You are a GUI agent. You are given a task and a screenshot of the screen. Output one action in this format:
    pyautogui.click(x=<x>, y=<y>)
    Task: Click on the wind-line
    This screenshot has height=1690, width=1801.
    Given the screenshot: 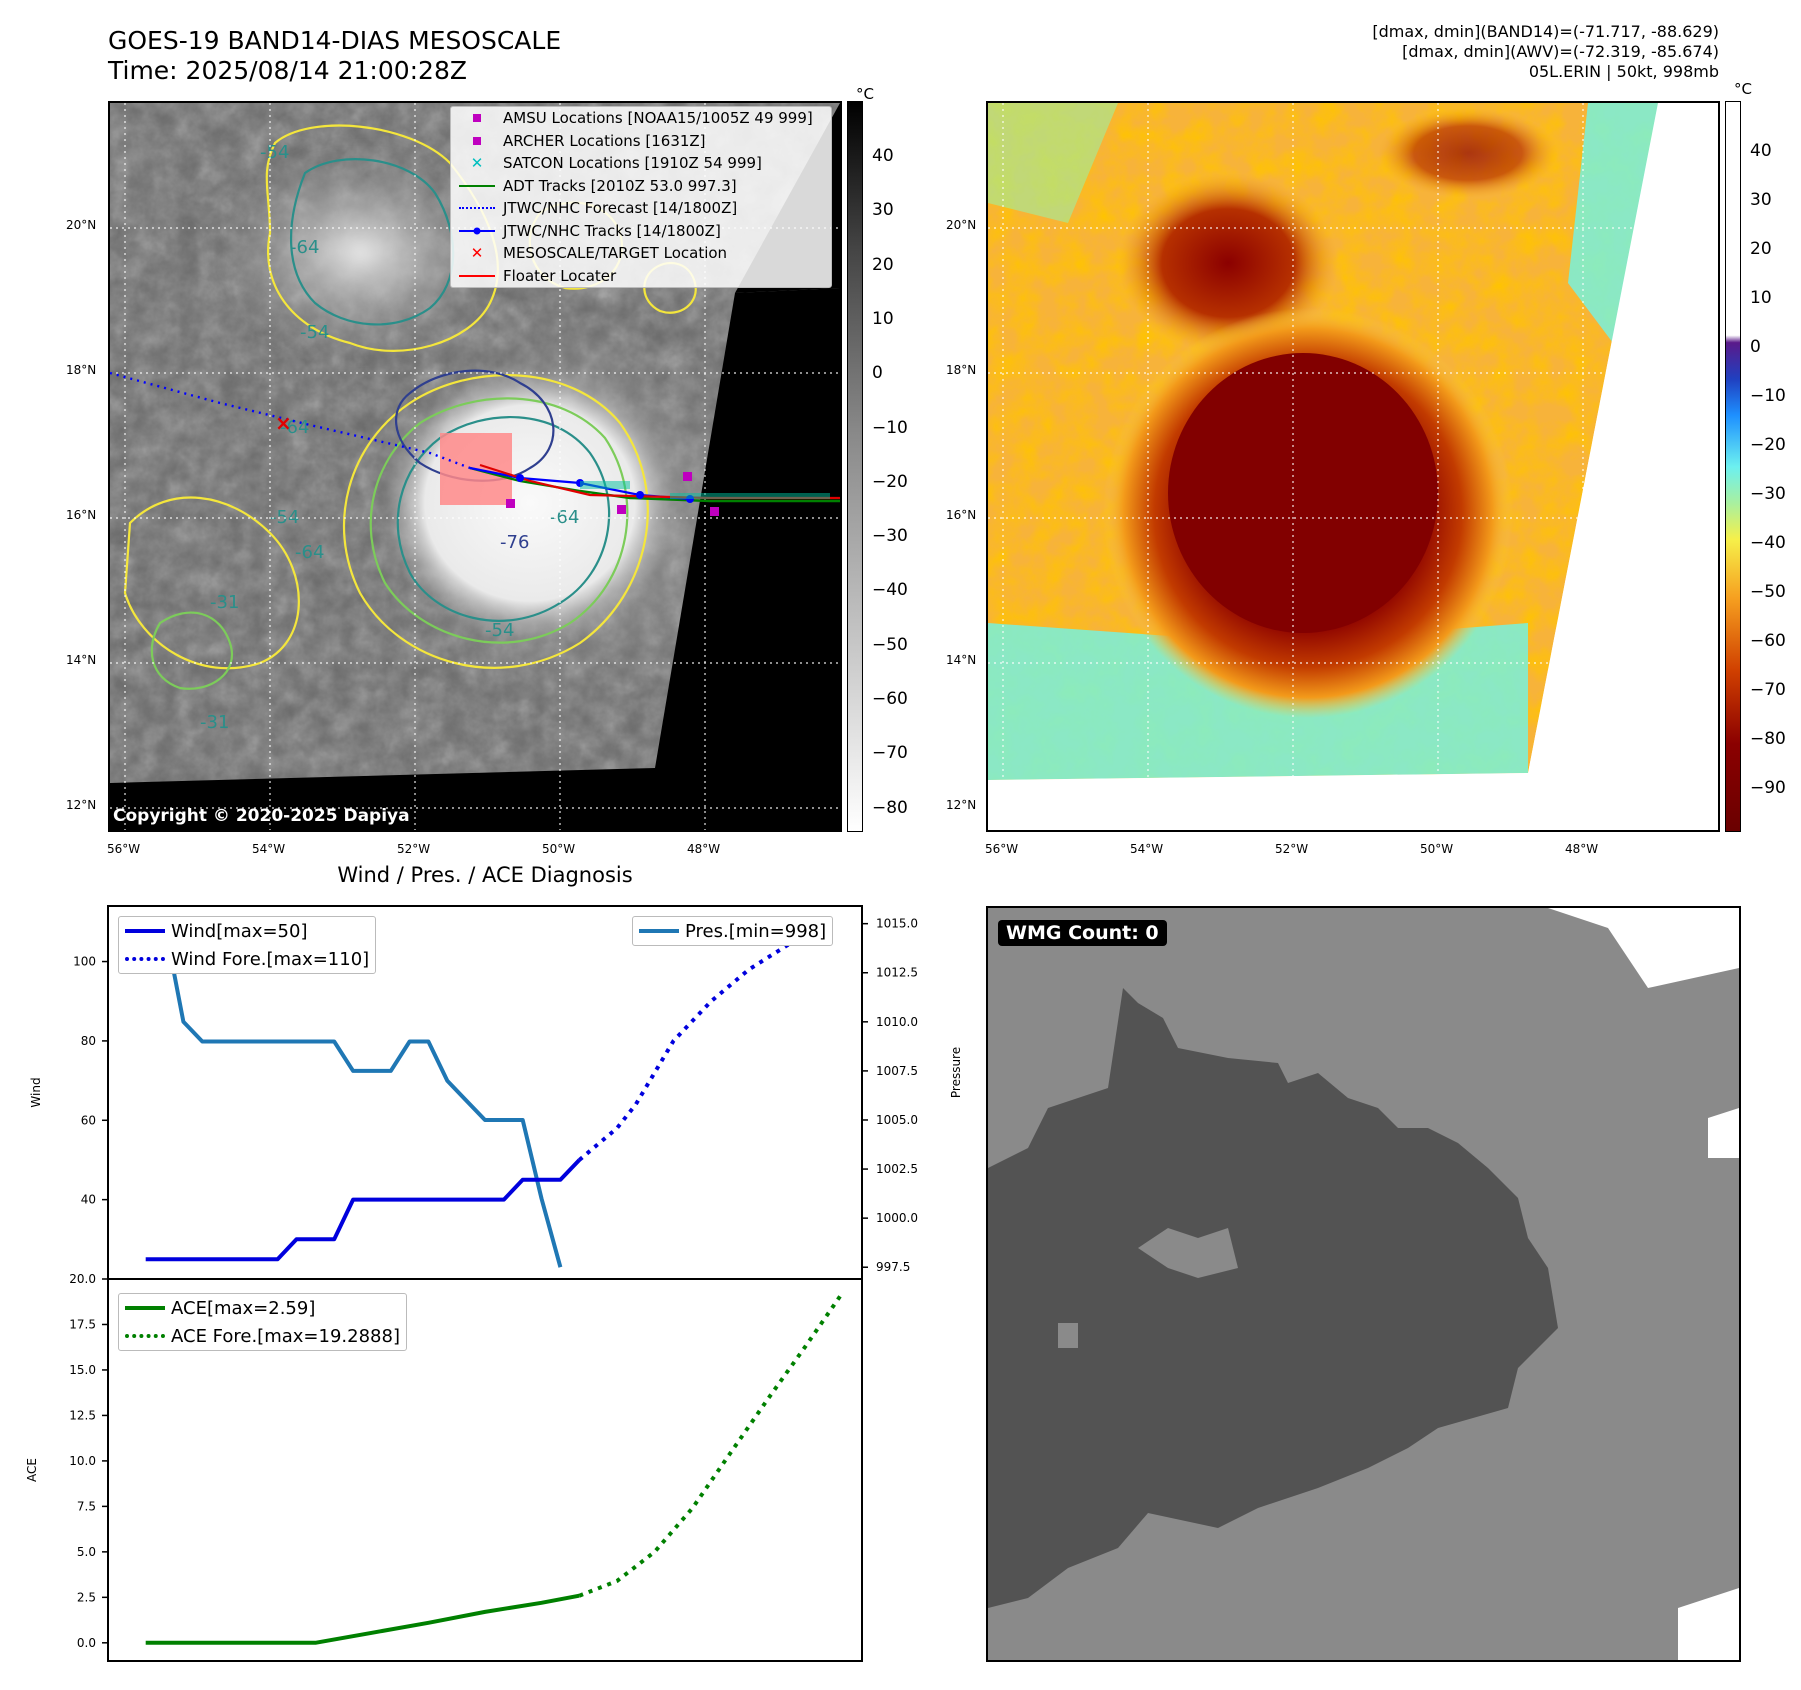 What is the action you would take?
    pyautogui.click(x=363, y=1210)
    